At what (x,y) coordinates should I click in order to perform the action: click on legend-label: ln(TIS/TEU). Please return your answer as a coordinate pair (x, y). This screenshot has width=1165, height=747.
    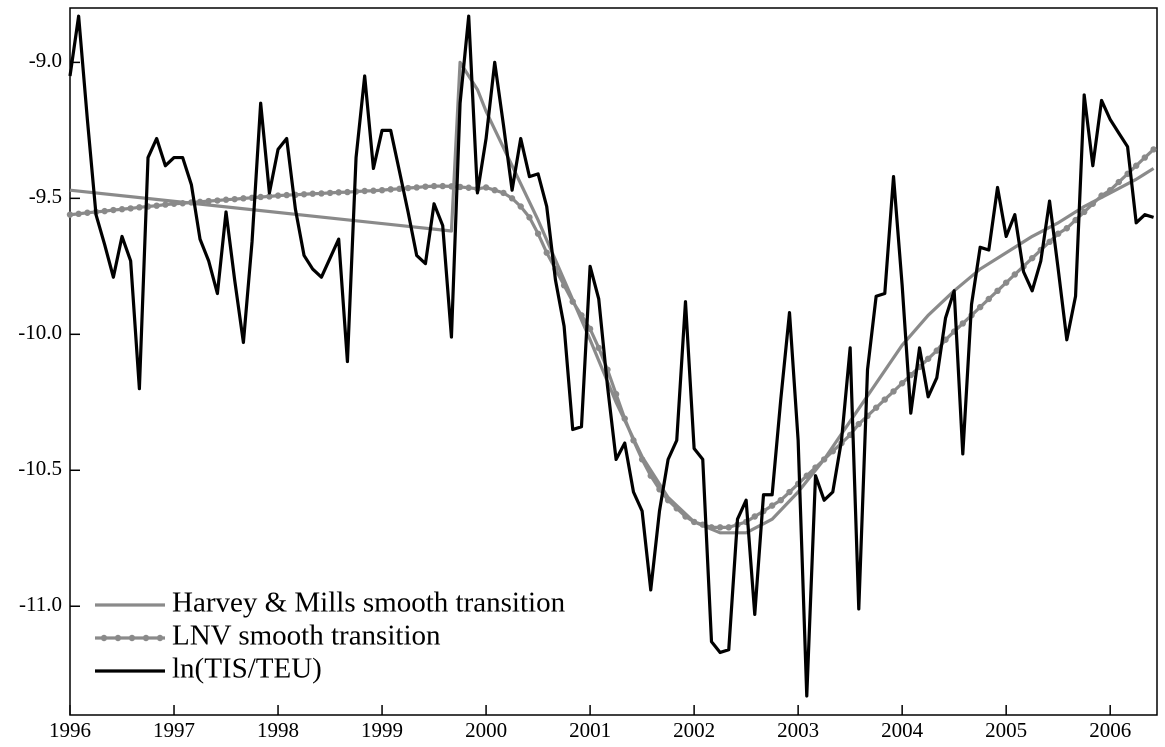
    Looking at the image, I should click on (247, 669).